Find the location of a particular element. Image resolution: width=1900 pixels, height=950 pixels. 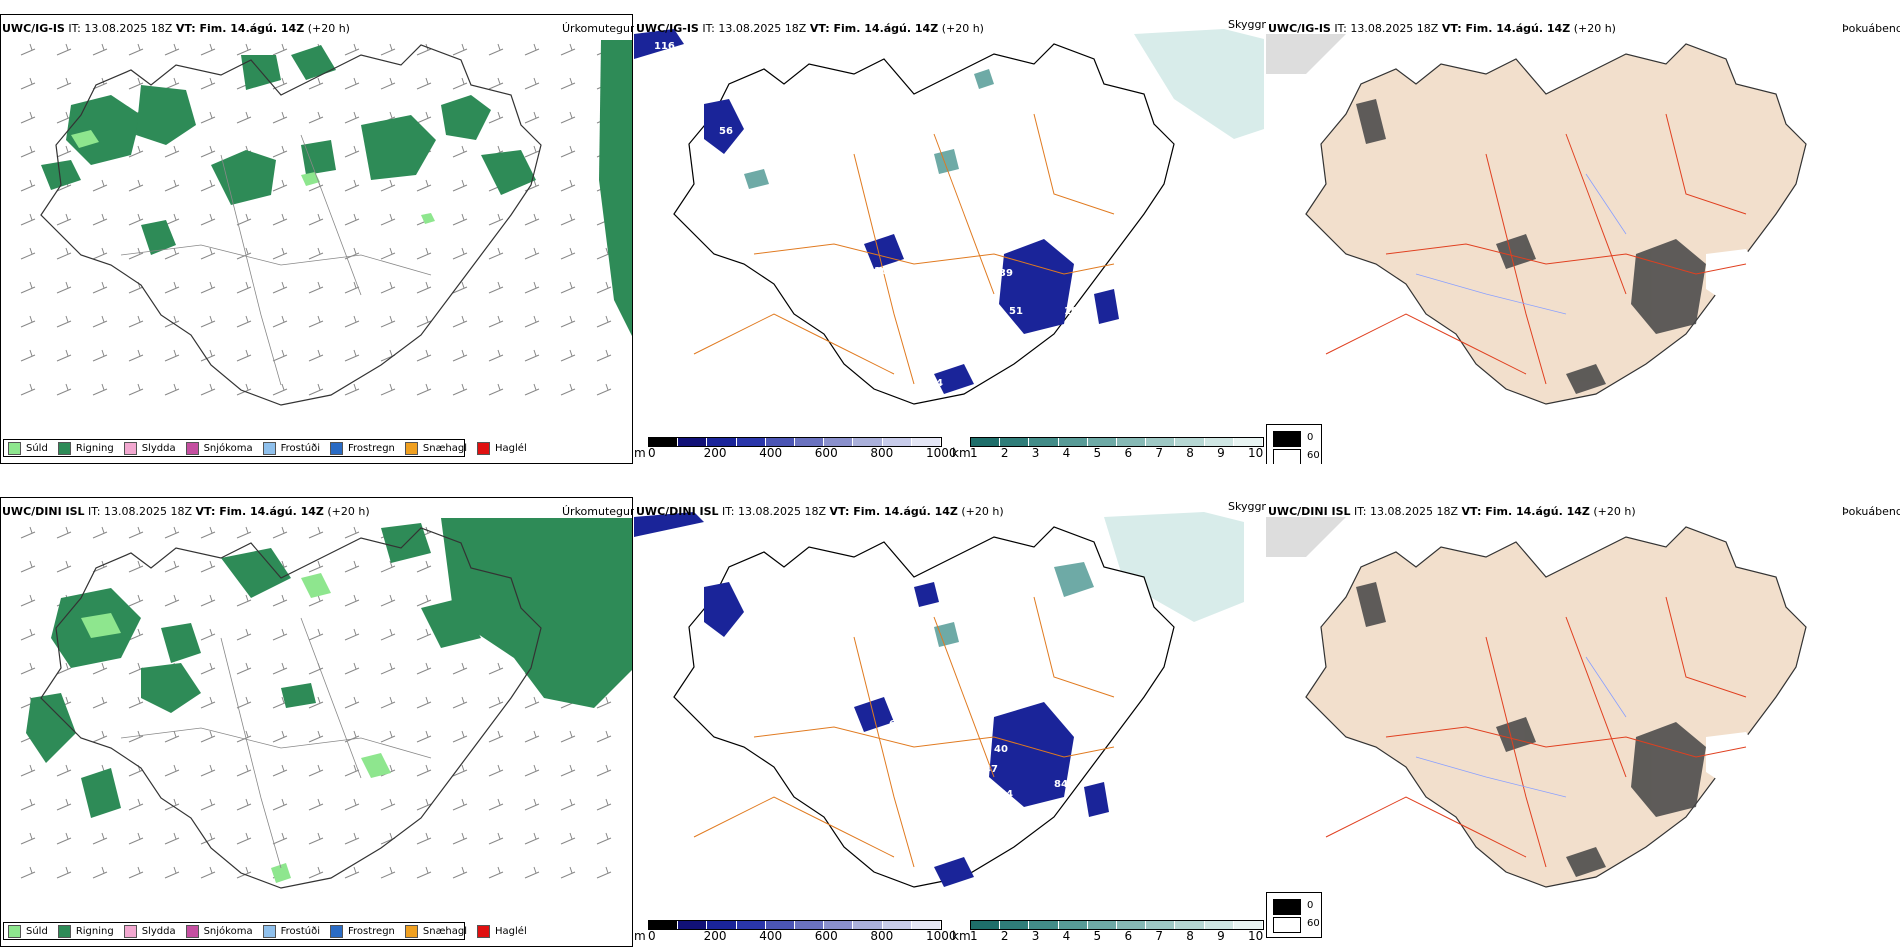

legend-label: Snjókoma is located at coordinates (228, 448).